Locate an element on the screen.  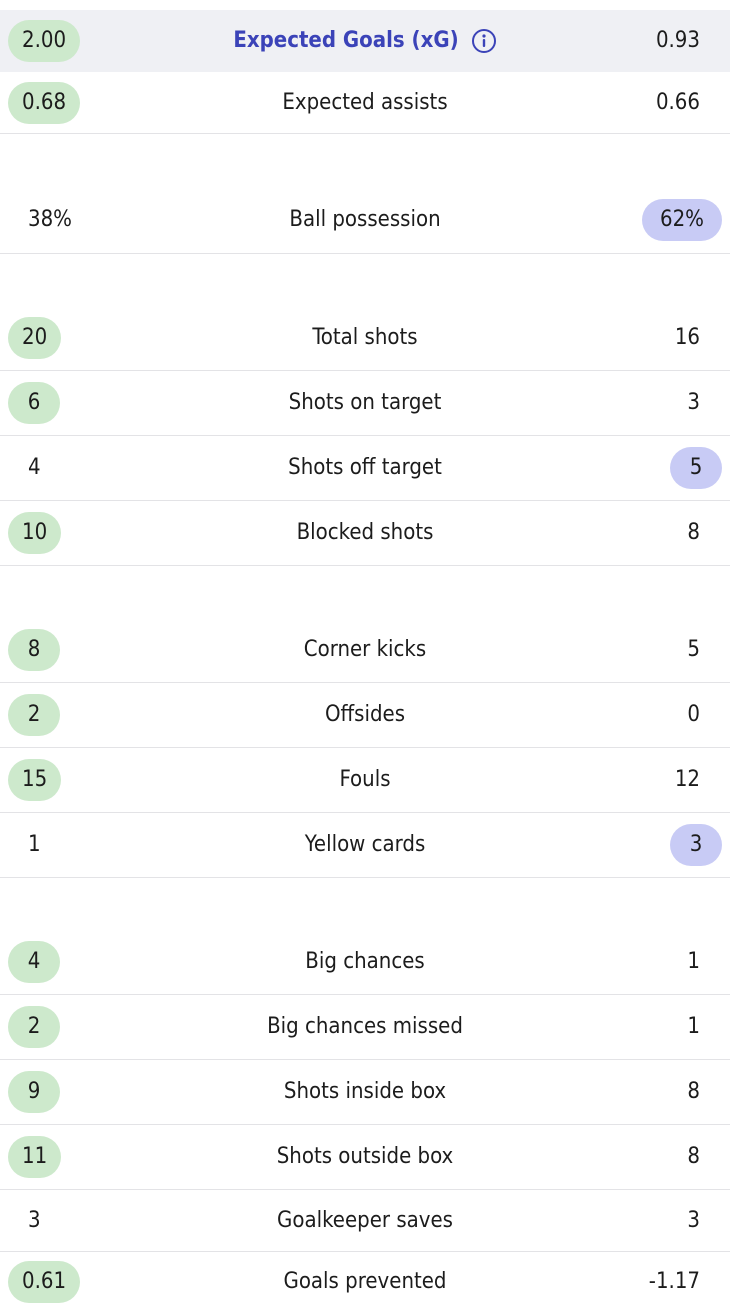
home-value: 3 is located at coordinates (34, 1220).